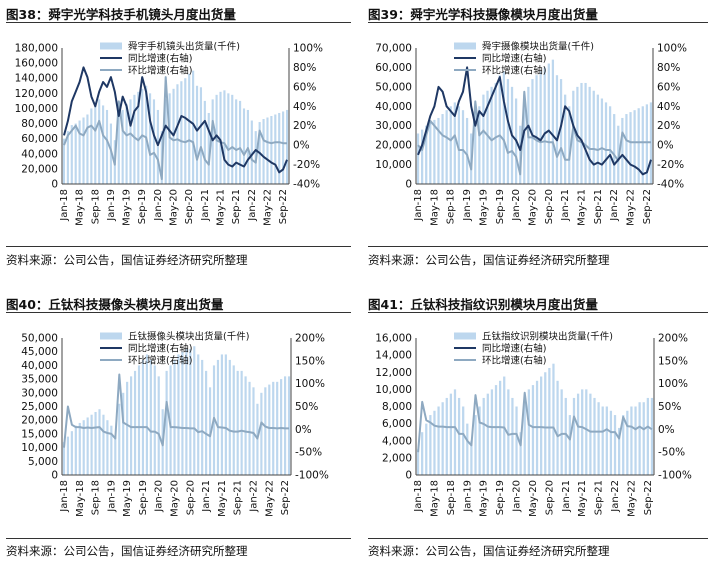  What do you see at coordinates (39, 352) in the screenshot?
I see `y-tick-label: 45,000` at bounding box center [39, 352].